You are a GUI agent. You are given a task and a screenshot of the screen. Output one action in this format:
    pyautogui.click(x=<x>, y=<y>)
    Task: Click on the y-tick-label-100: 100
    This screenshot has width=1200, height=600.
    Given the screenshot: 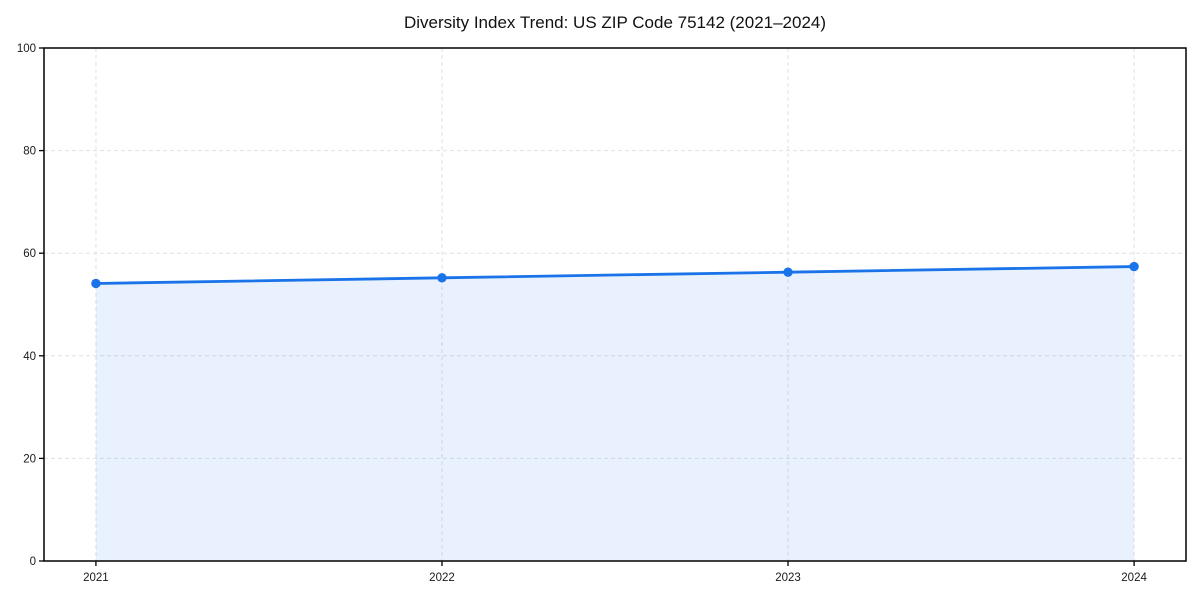 What is the action you would take?
    pyautogui.click(x=26, y=49)
    